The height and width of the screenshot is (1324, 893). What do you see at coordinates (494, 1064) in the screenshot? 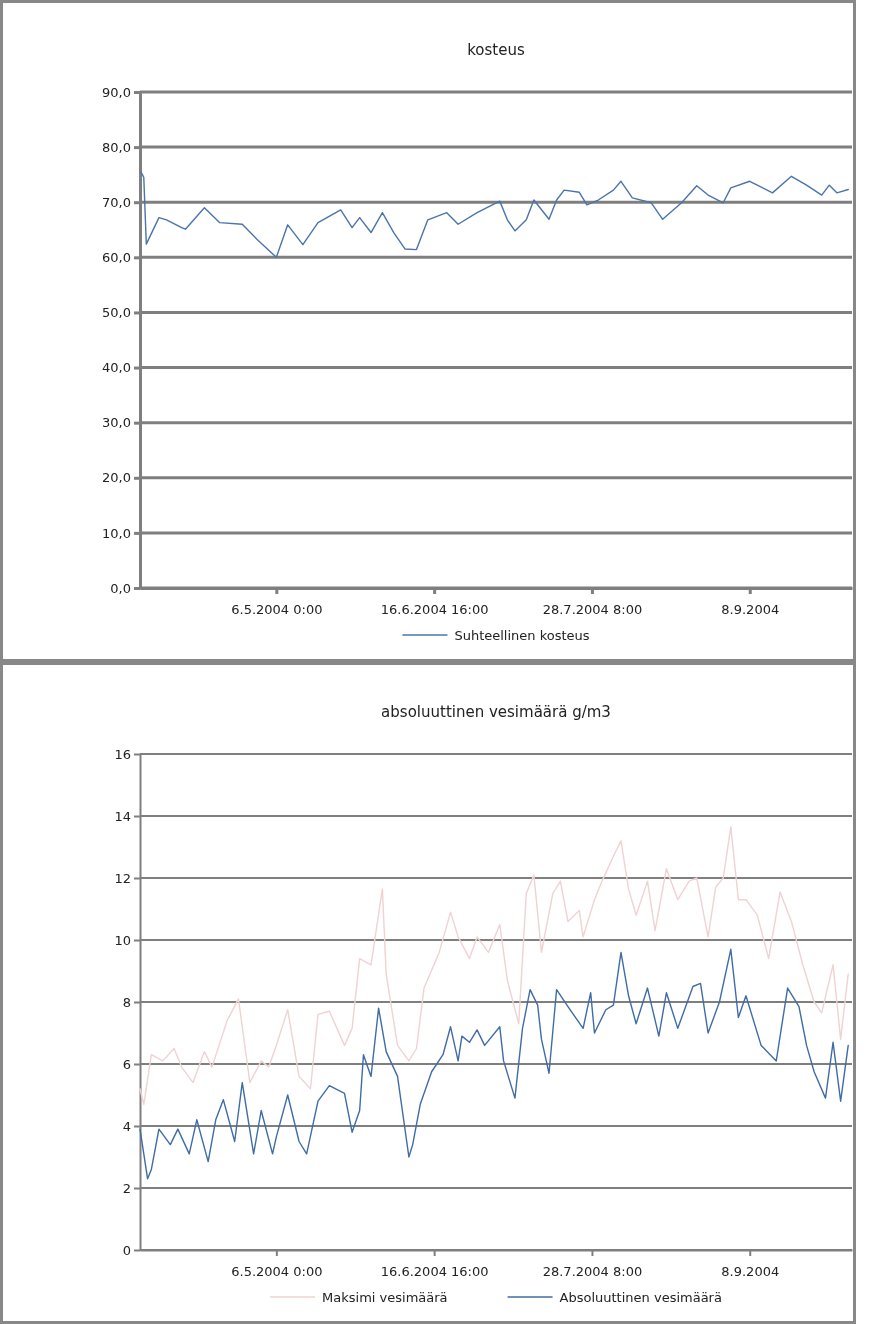
I see `line-series` at bounding box center [494, 1064].